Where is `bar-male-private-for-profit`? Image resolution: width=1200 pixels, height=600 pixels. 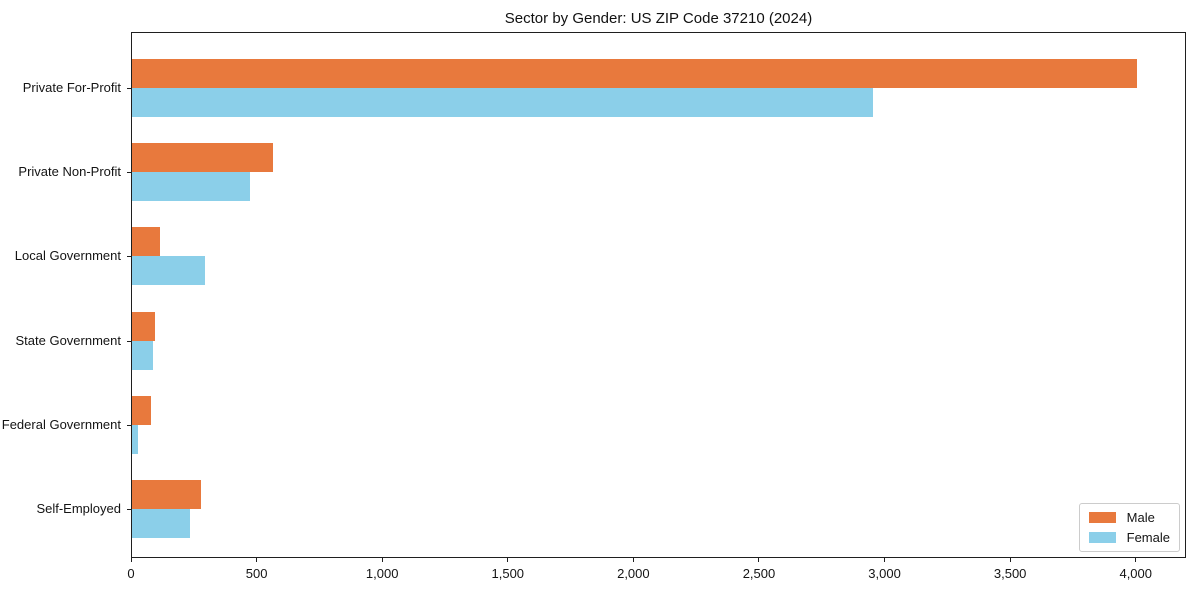 bar-male-private-for-profit is located at coordinates (634, 73).